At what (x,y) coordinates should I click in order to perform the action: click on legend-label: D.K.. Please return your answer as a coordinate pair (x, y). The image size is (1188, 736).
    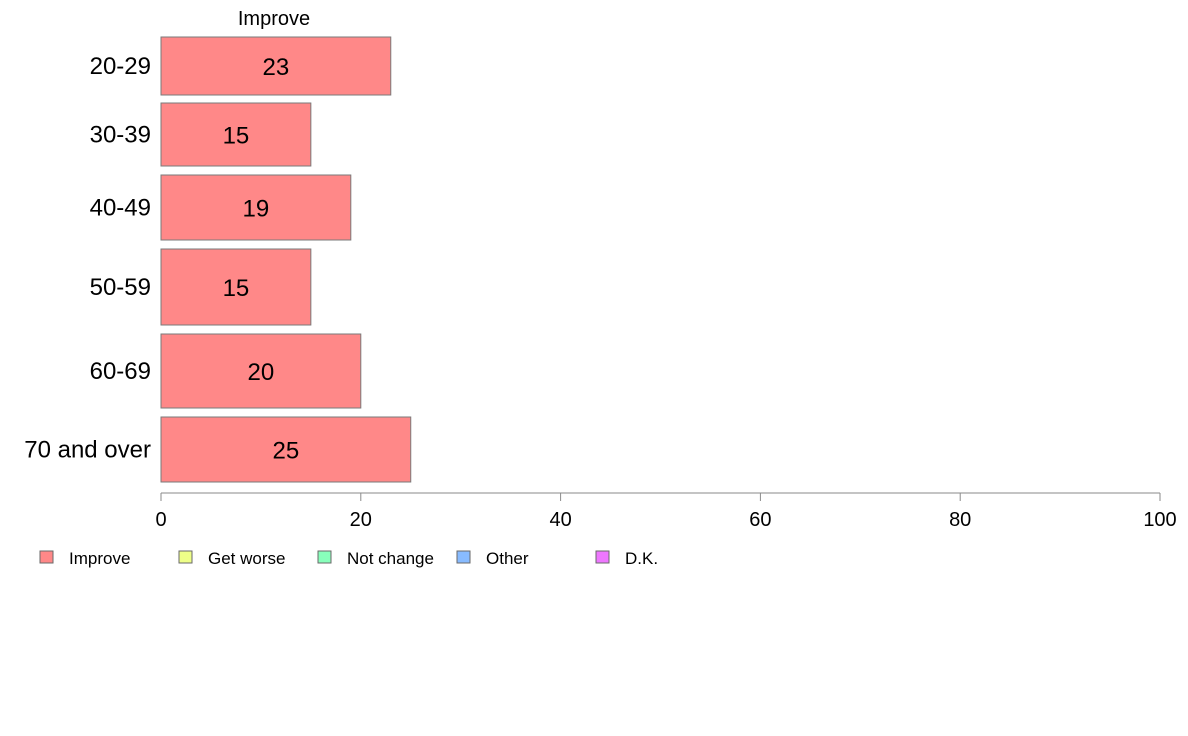
    Looking at the image, I should click on (641, 558).